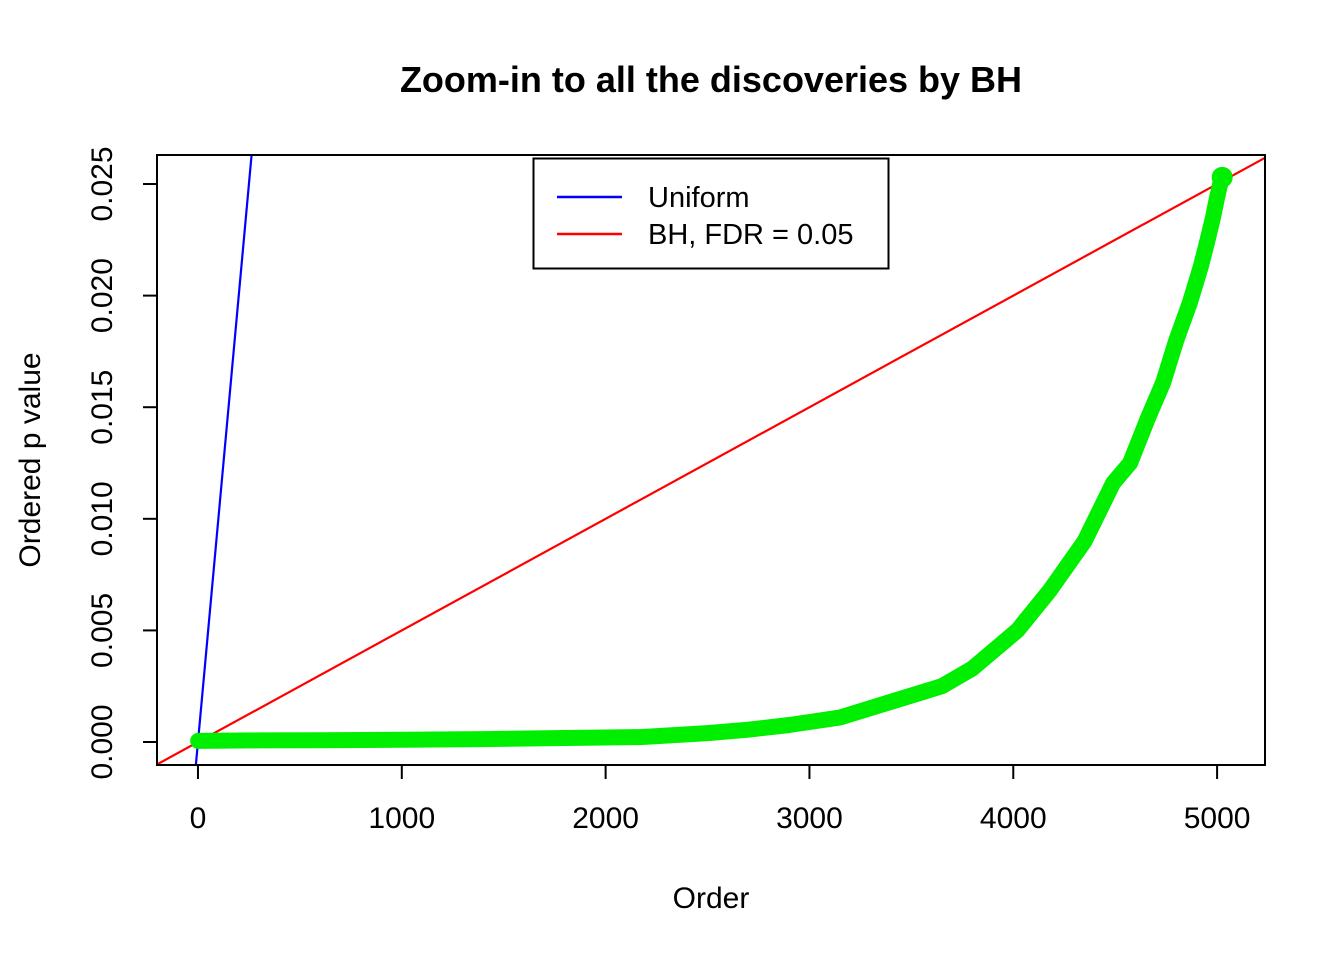 The width and height of the screenshot is (1344, 960). What do you see at coordinates (1217, 818) in the screenshot?
I see `x-tick-label: 5000` at bounding box center [1217, 818].